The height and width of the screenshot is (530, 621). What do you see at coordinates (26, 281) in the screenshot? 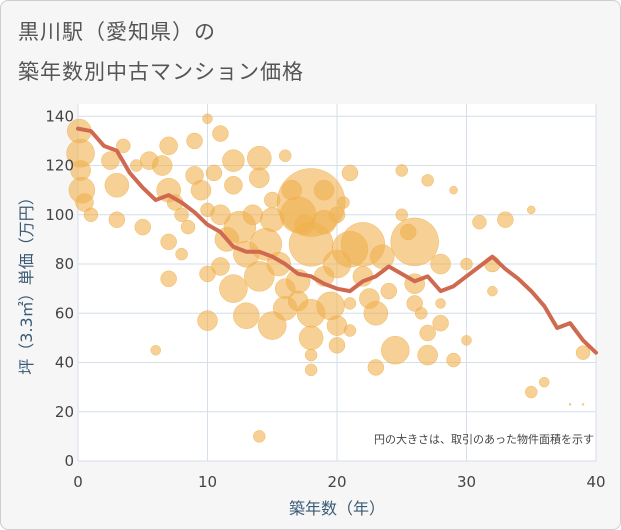
I see `y-axis-label: 坪（3.3㎡）単価（万円）` at bounding box center [26, 281].